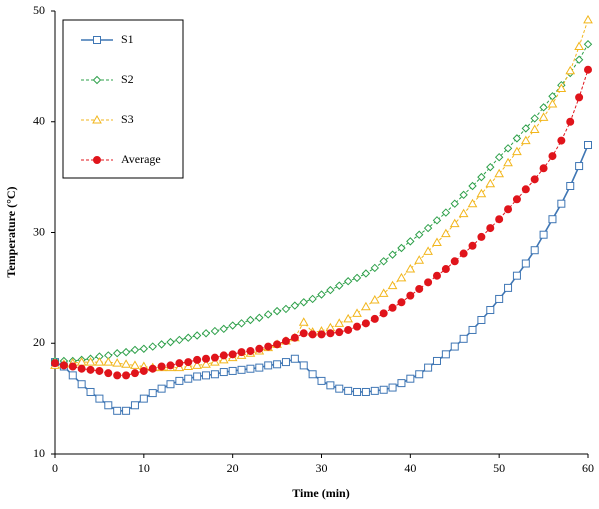 Image resolution: width=599 pixels, height=509 pixels. What do you see at coordinates (141, 159) in the screenshot?
I see `legend-label: Average` at bounding box center [141, 159].